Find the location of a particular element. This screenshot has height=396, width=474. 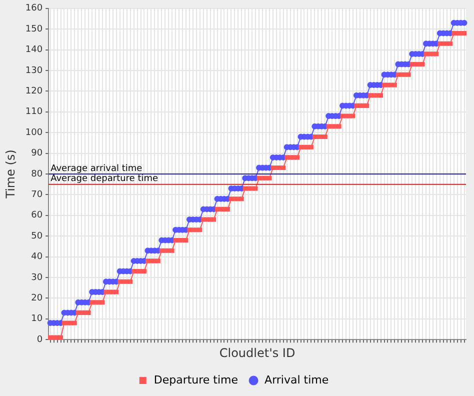

legend-label: Arrival time is located at coordinates (296, 379).